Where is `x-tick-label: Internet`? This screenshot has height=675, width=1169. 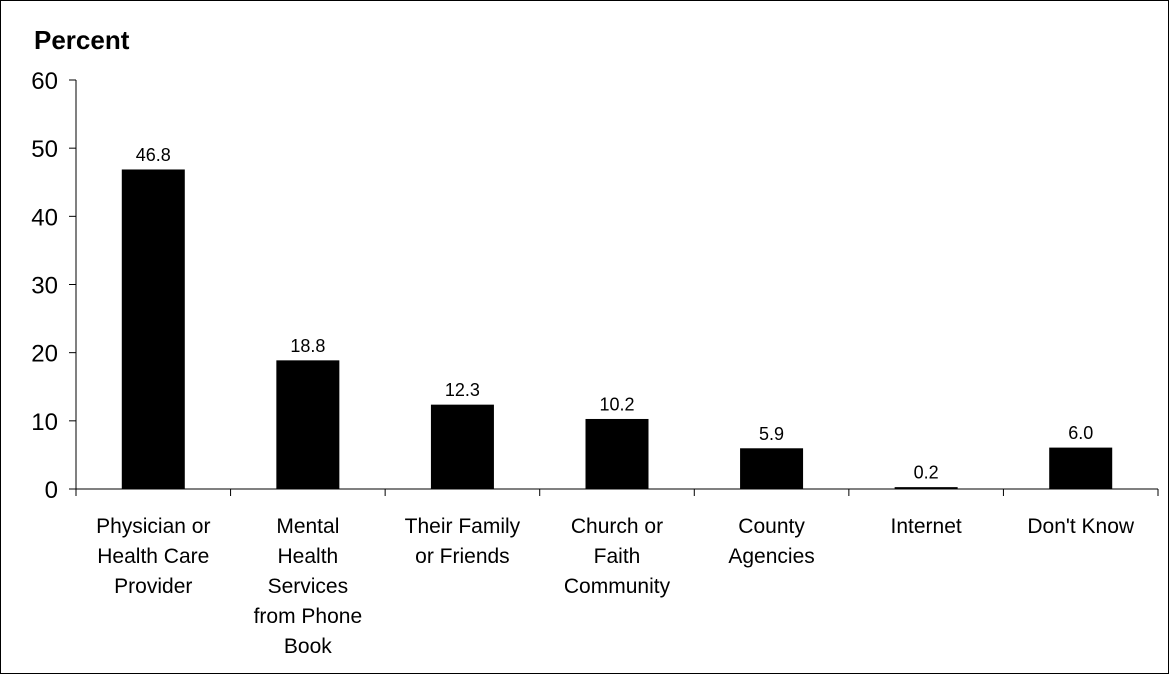 x-tick-label: Internet is located at coordinates (926, 526).